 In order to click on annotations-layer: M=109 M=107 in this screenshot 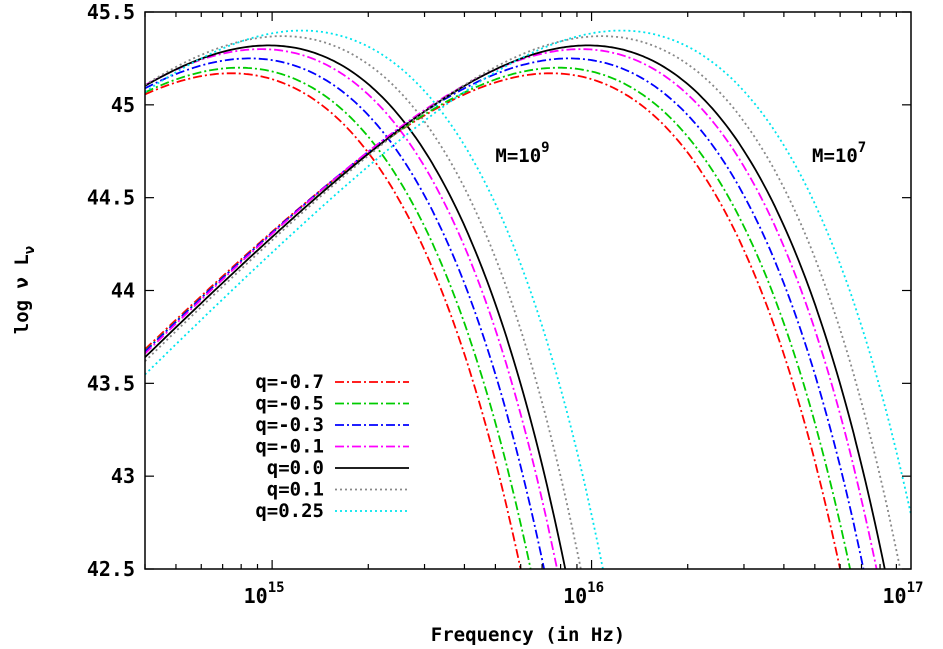, I will do `click(680, 153)`.